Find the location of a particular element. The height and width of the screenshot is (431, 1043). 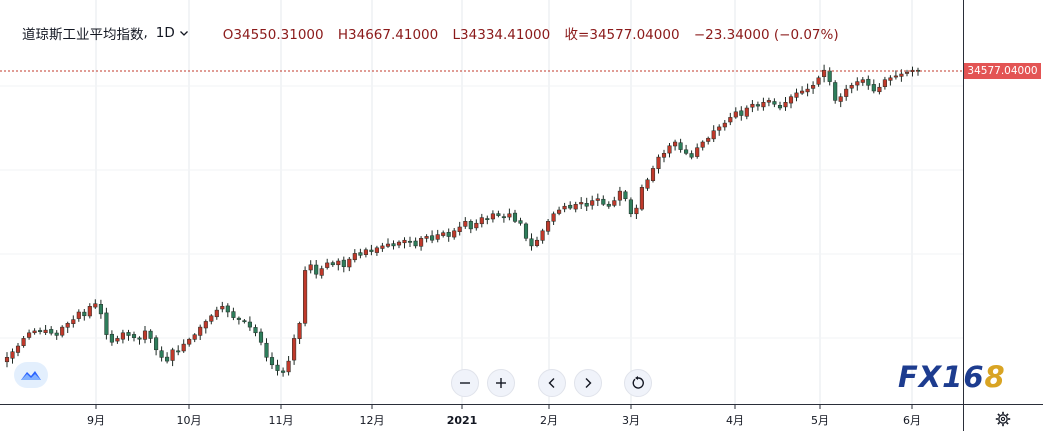

time-axis: 9月 10月 11月 12月 2021 2月 3月 4月 5月 6月 is located at coordinates (504, 416).